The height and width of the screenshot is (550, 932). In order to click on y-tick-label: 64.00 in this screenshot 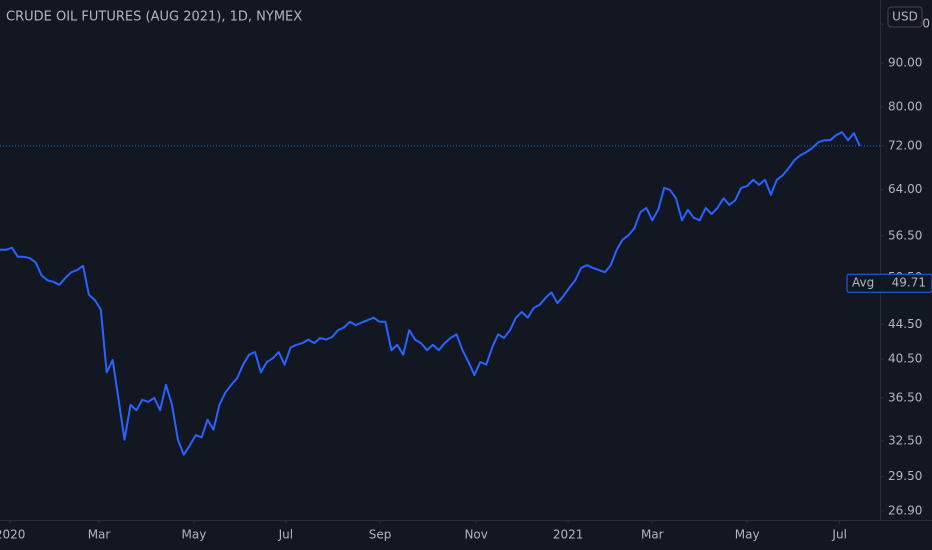, I will do `click(905, 189)`.